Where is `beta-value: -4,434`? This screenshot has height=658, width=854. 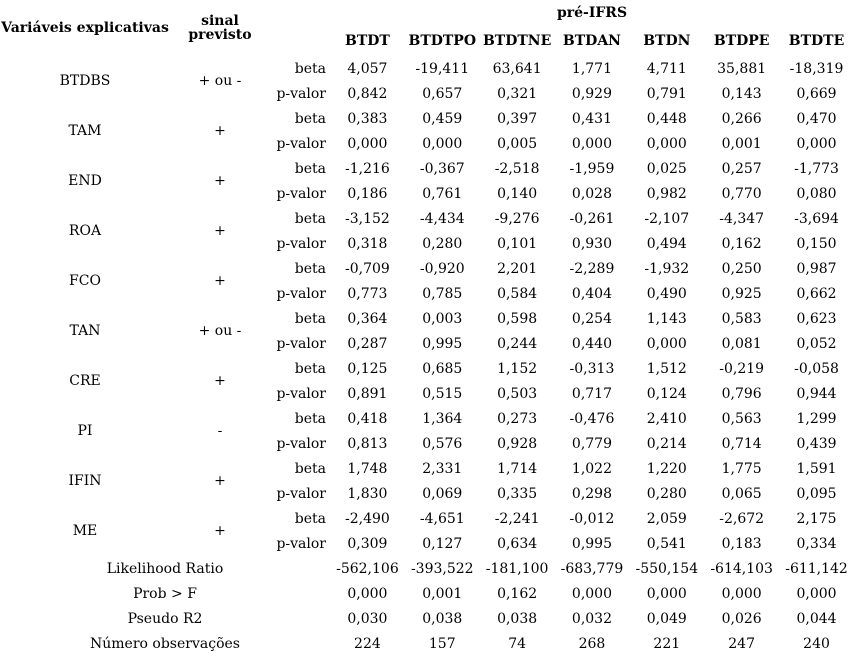 beta-value: -4,434 is located at coordinates (442, 218).